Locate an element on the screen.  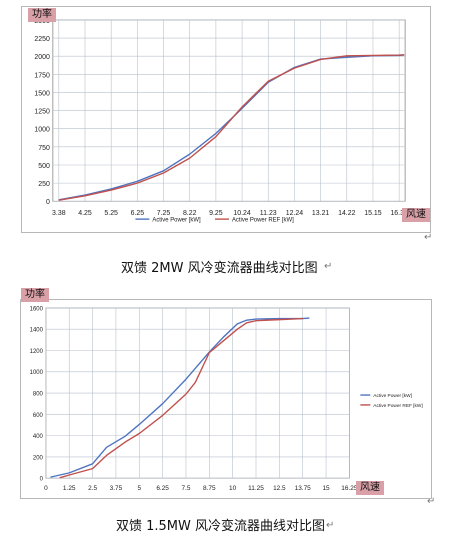
chart-1-5mw-x-tick-label: 2.5 is located at coordinates (92, 488).